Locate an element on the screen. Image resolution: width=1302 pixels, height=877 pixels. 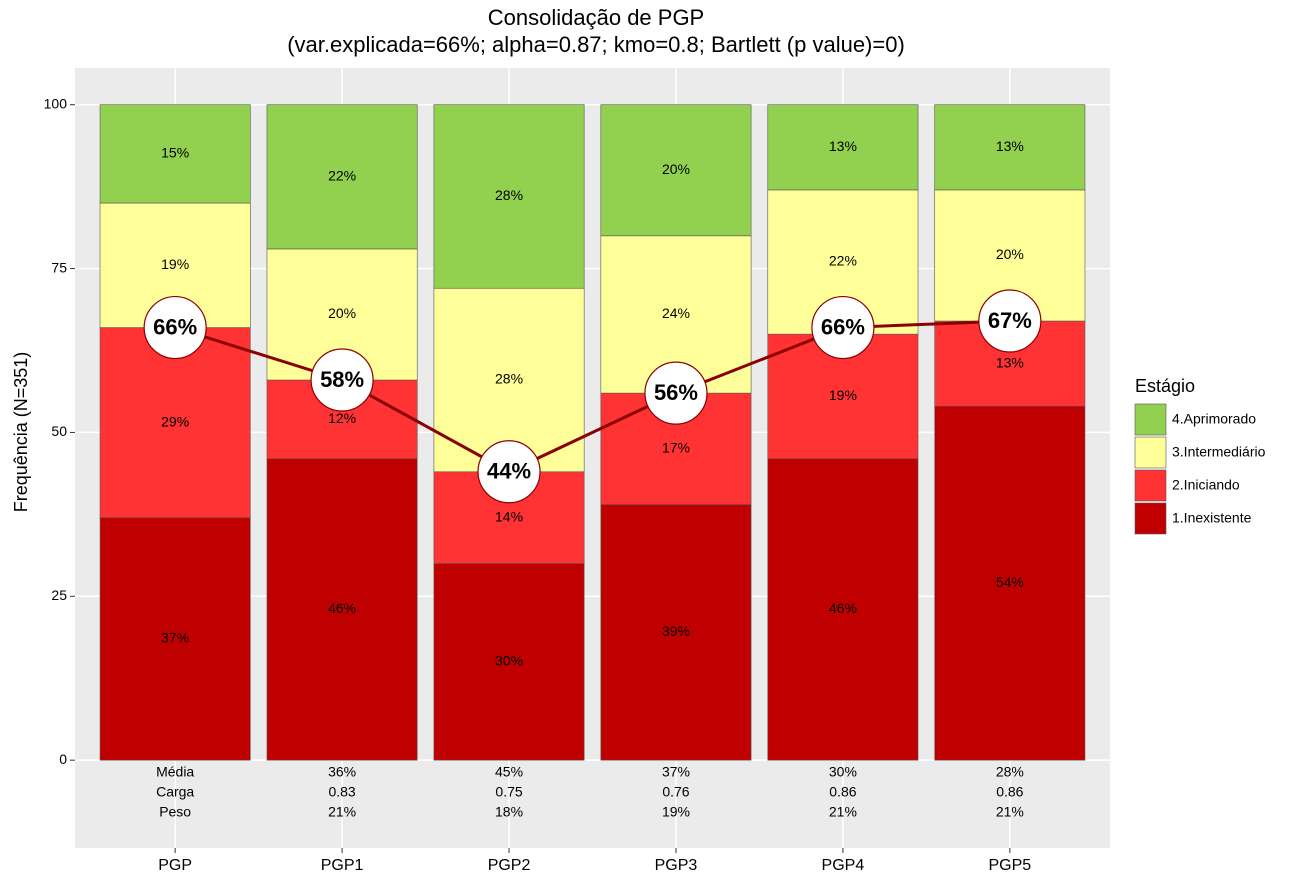
line-label: 67% is located at coordinates (1010, 320).